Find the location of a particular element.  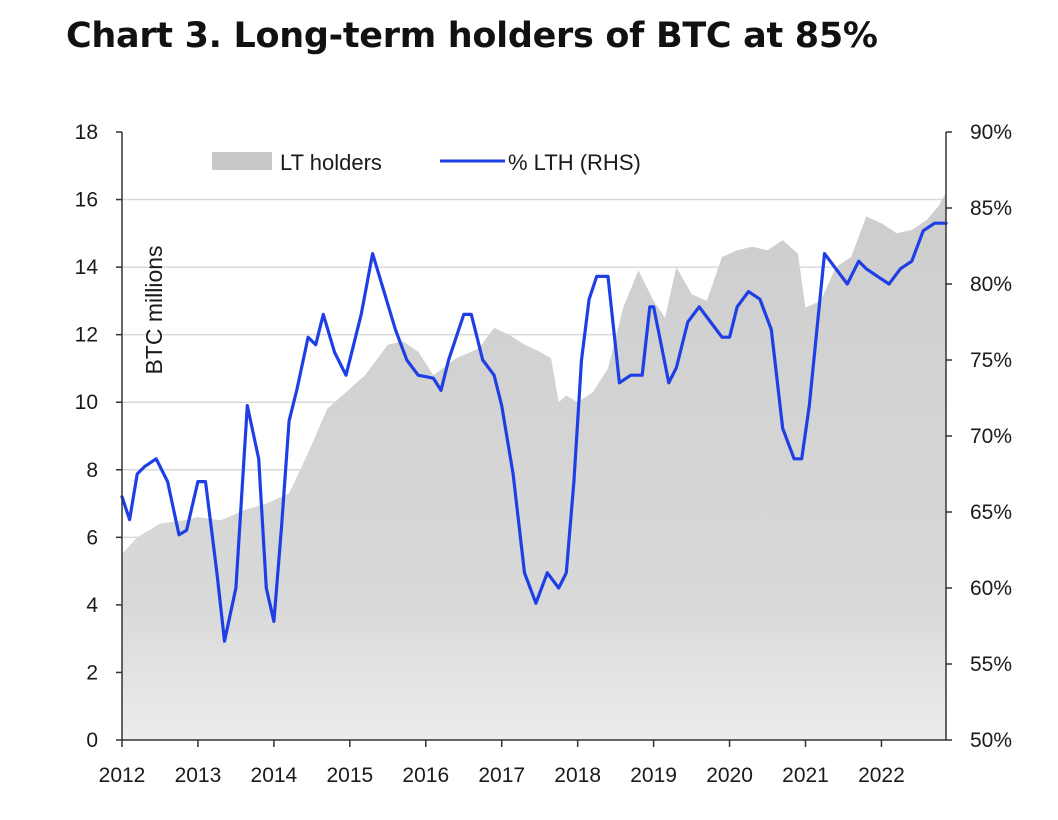

legend-lt-holders-swatch is located at coordinates (242, 161).